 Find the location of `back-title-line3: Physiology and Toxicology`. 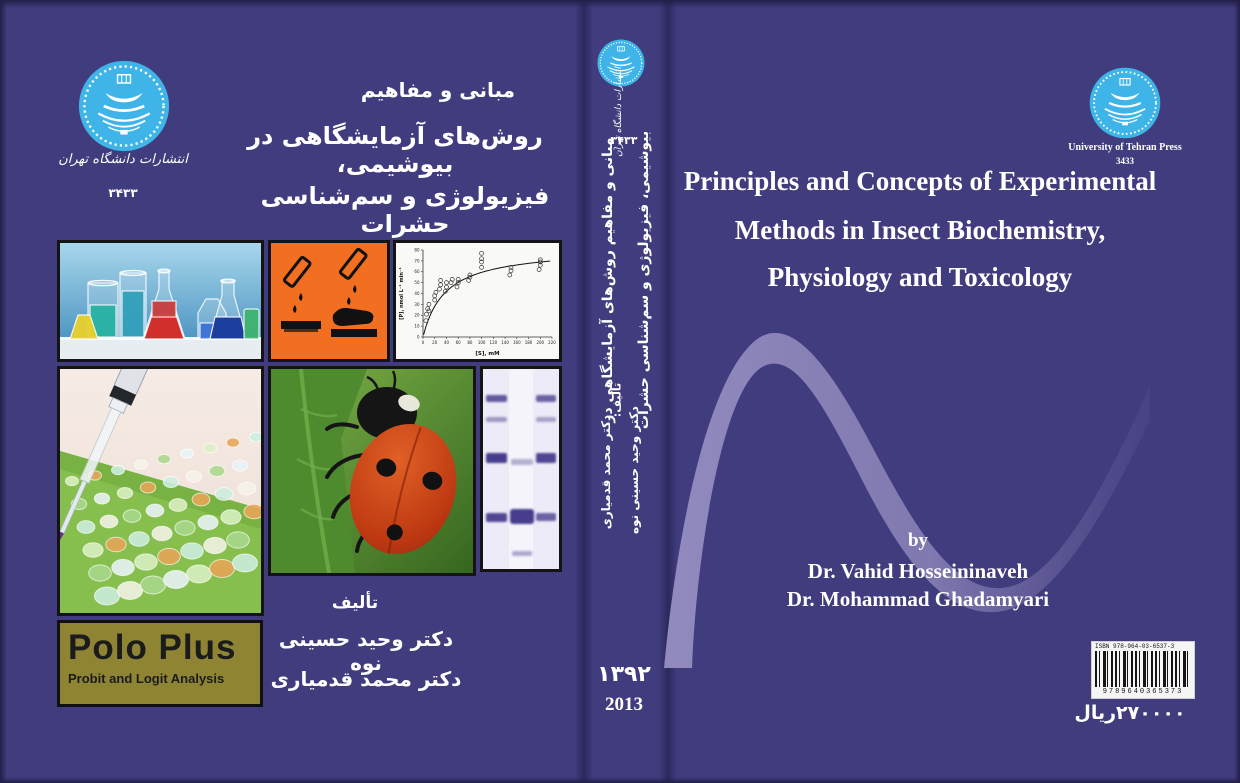

back-title-line3: Physiology and Toxicology is located at coordinates (920, 277).